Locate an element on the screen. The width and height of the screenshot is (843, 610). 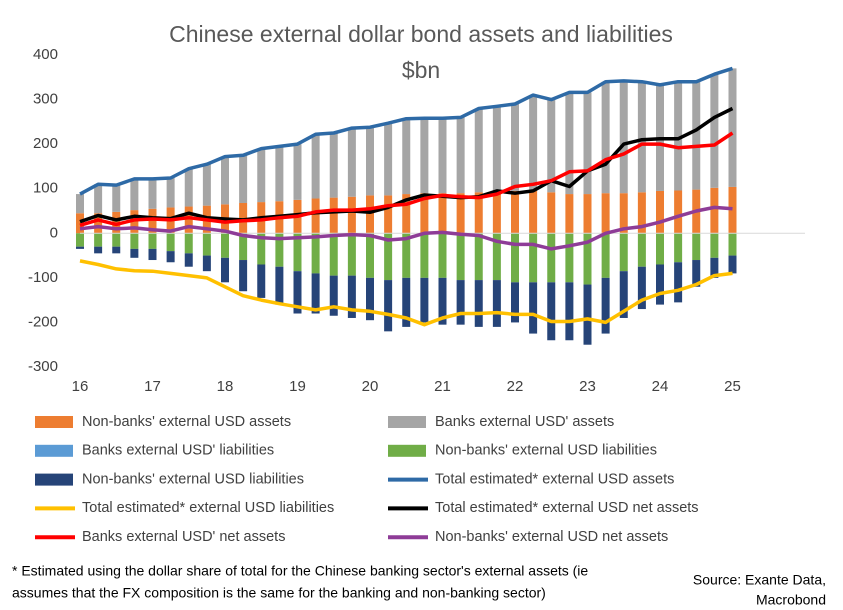
y-tick-label: 100 is located at coordinates (45, 188).